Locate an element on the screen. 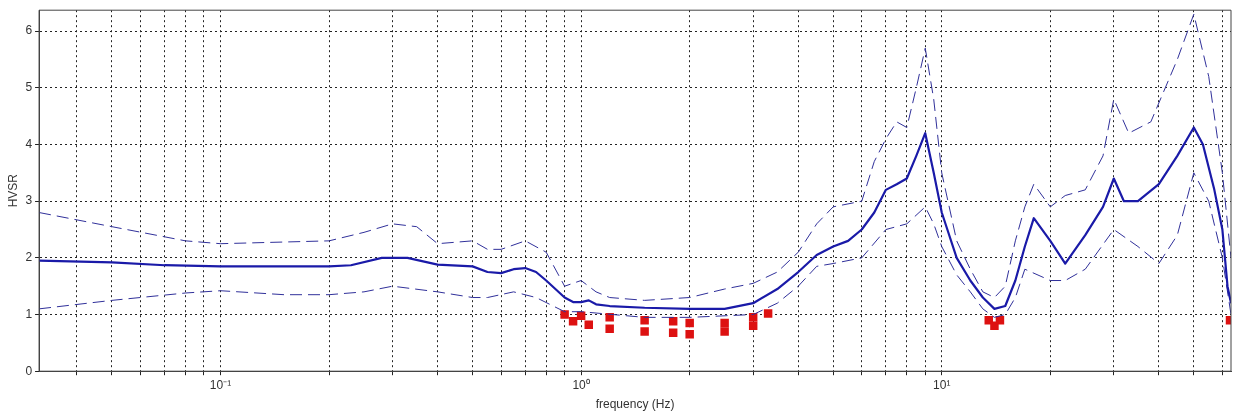 Image resolution: width=1237 pixels, height=416 pixels. x-axis-title: frequency (Hz) is located at coordinates (635, 404).